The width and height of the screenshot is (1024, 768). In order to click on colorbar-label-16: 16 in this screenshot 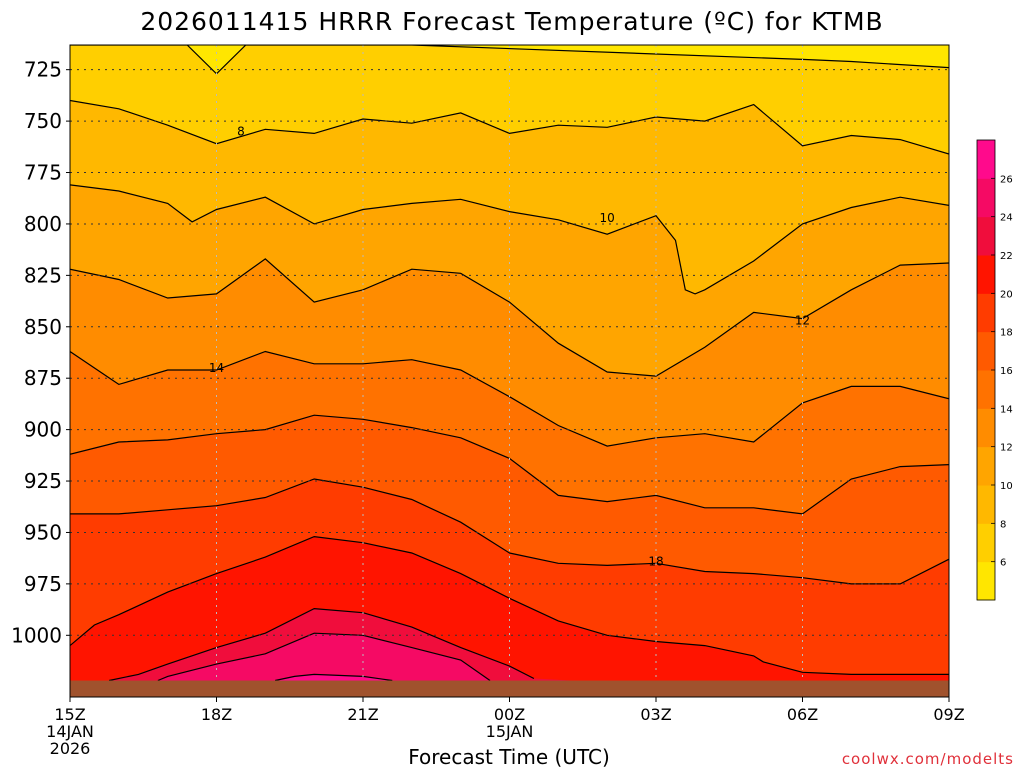, I will do `click(1006, 371)`.